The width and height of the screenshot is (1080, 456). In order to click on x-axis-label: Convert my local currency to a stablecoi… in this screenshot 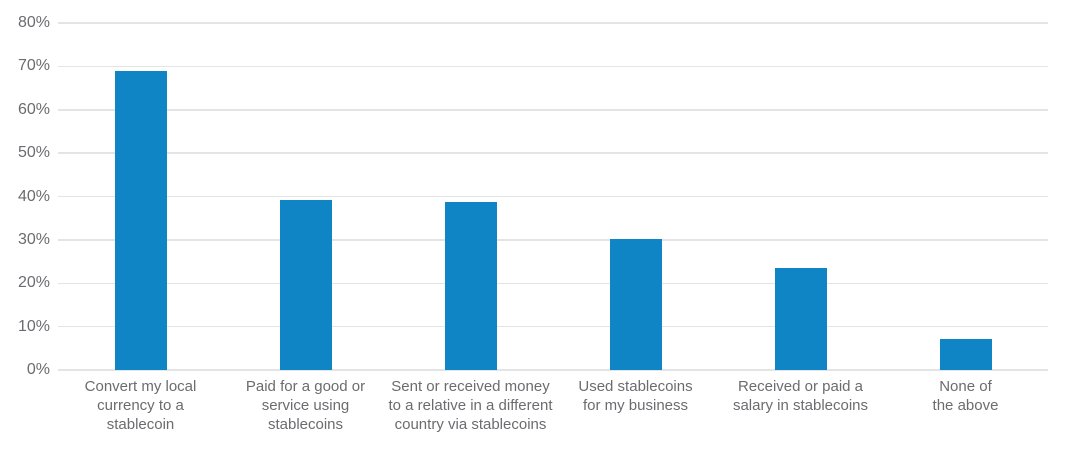, I will do `click(140, 405)`.